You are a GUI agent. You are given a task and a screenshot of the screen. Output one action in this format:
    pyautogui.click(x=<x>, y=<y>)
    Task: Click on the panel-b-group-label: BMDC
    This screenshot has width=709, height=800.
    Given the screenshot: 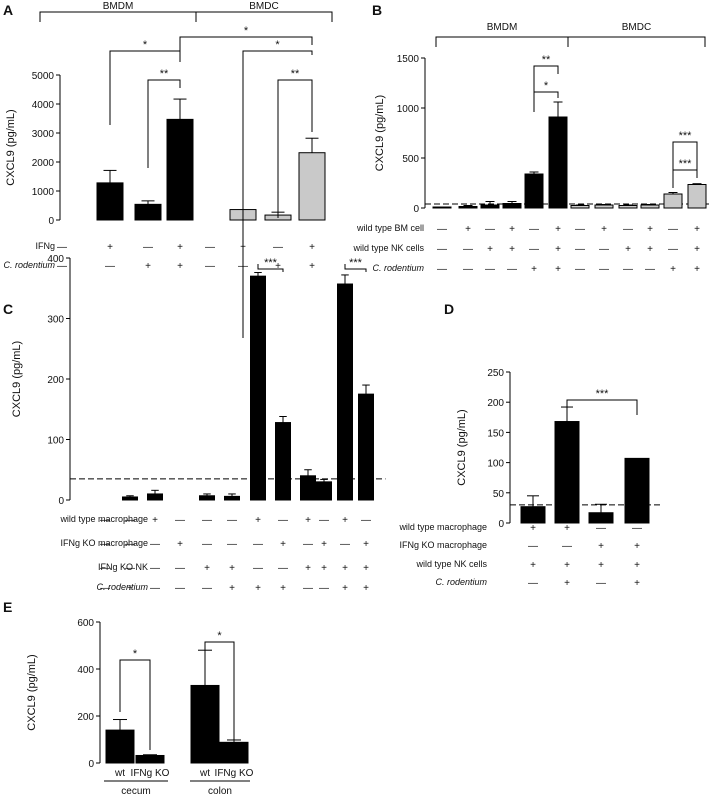 What is the action you would take?
    pyautogui.click(x=636, y=27)
    